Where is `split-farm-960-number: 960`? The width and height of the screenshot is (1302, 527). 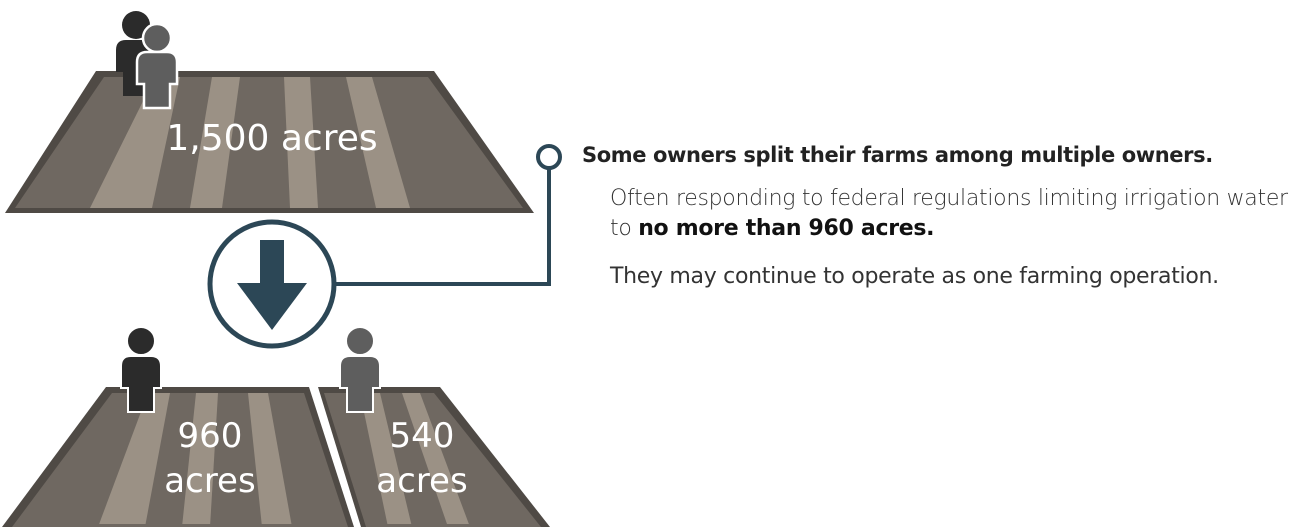 split-farm-960-number: 960 is located at coordinates (210, 436).